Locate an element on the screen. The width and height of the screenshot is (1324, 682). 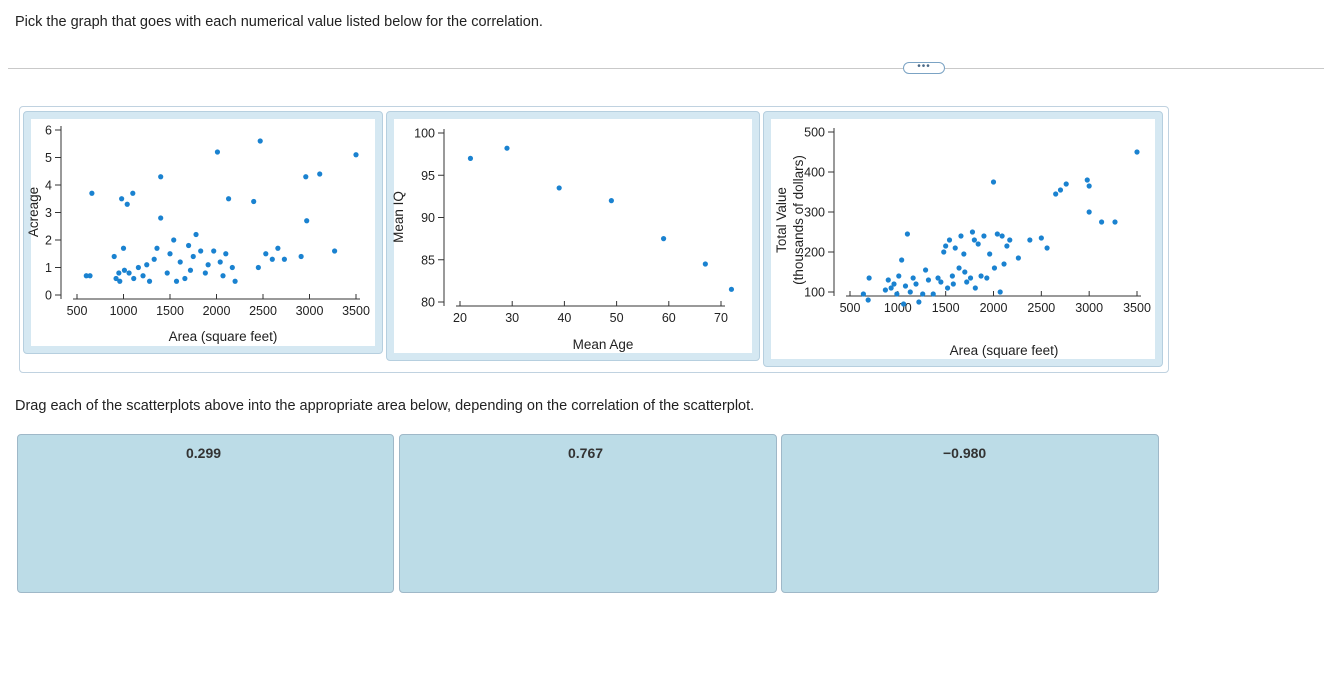
y-tick-label: 85 is located at coordinates (428, 260).